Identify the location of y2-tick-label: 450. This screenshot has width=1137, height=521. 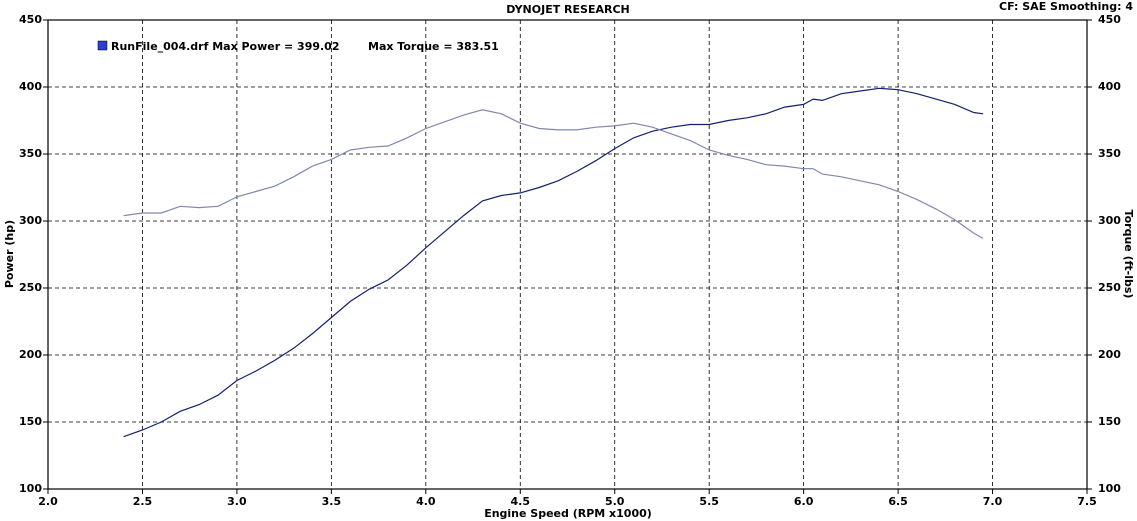
(1109, 19).